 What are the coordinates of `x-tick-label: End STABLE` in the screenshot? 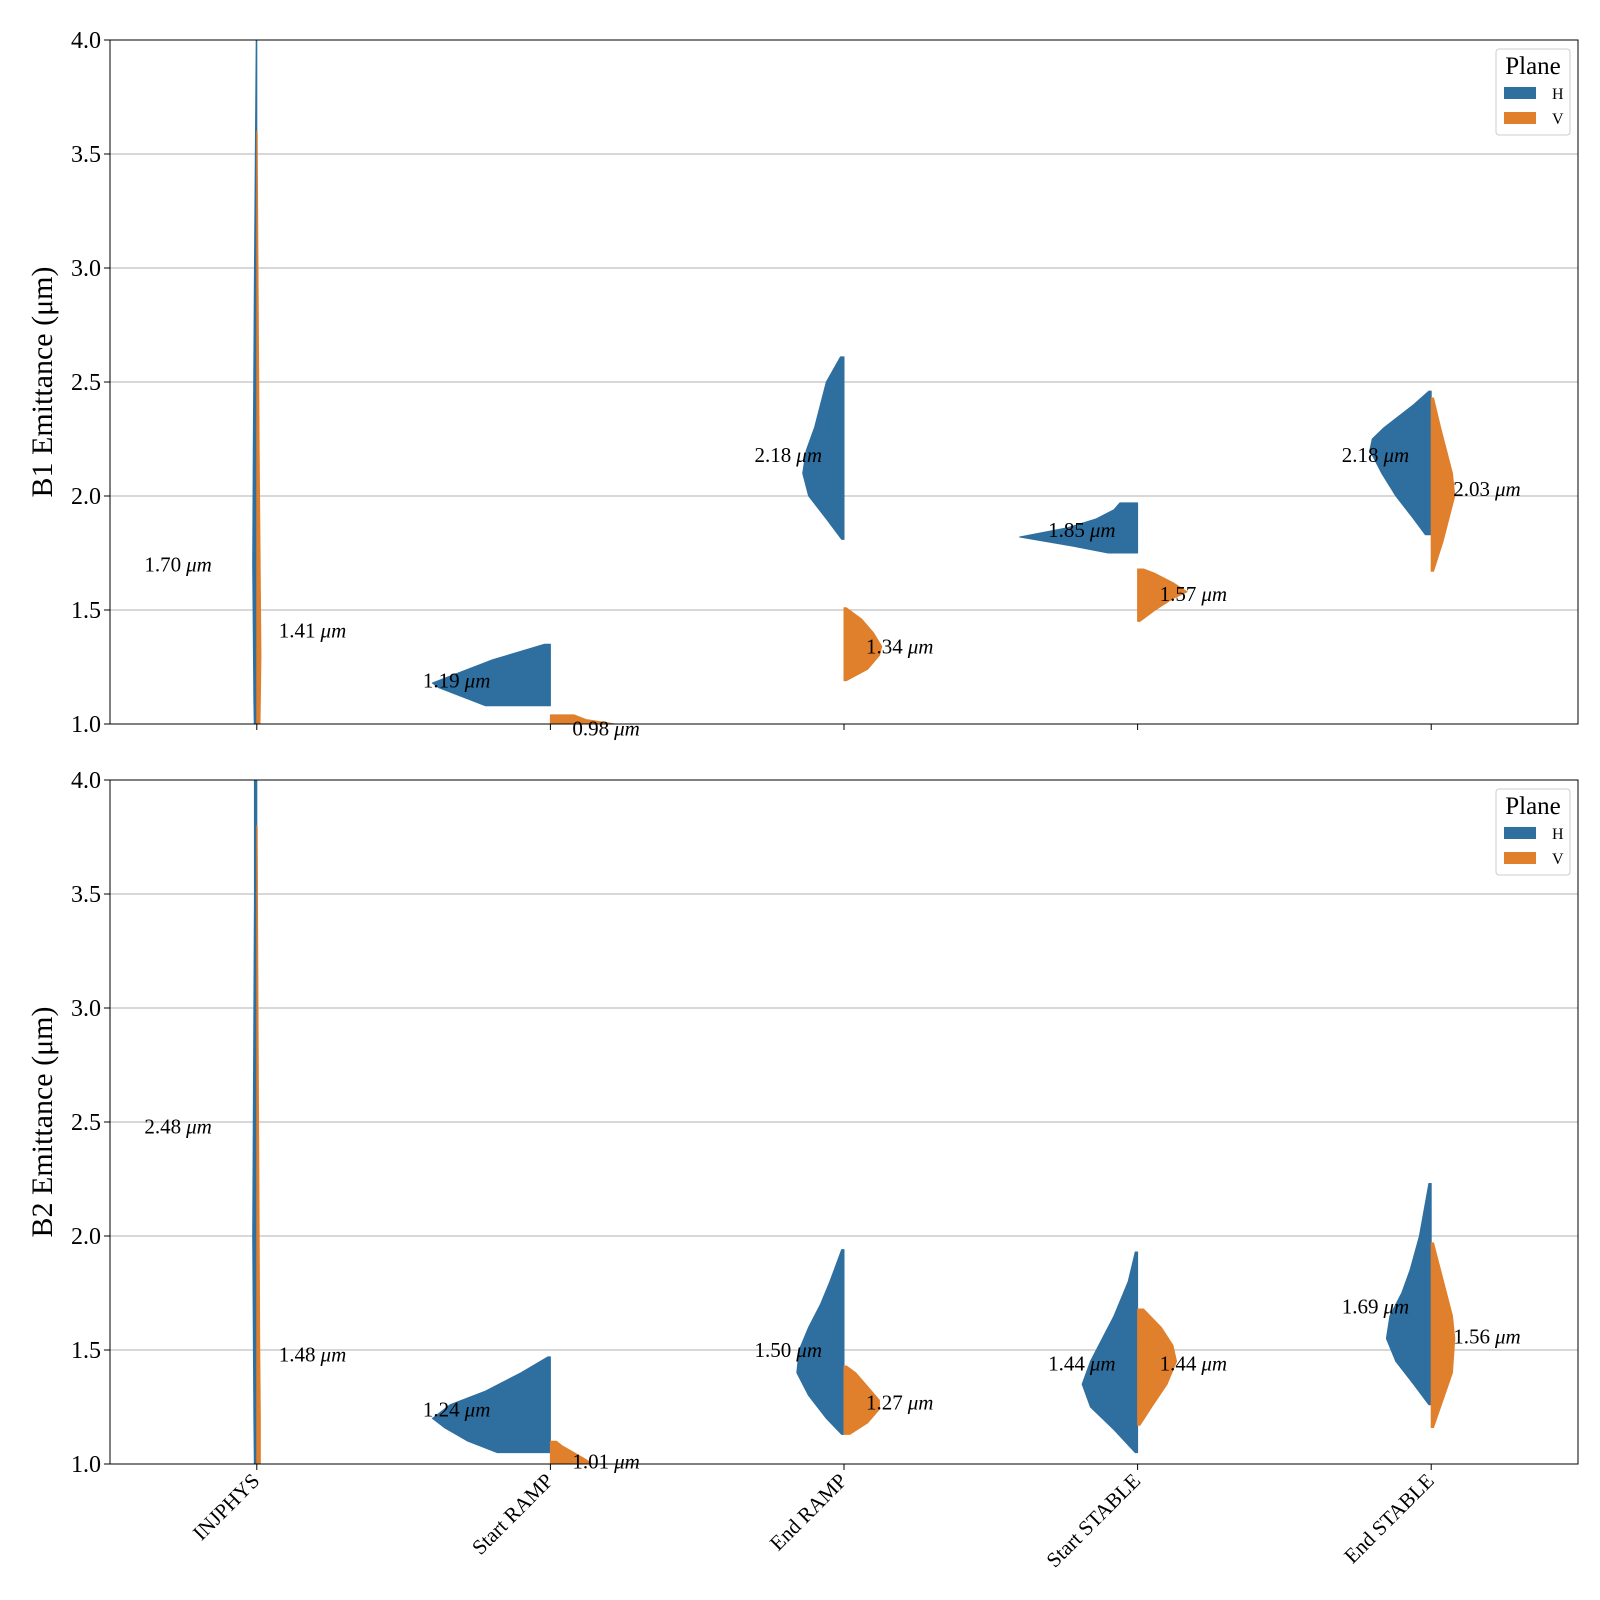 It's located at (1389, 1519).